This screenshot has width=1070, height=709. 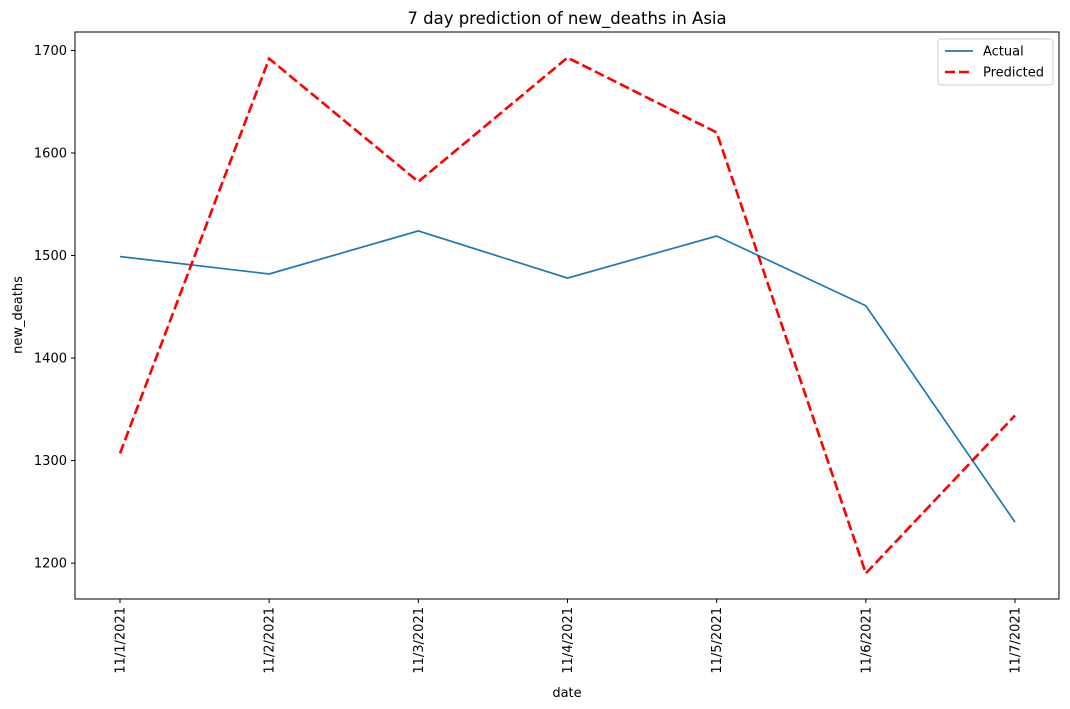 I want to click on x-tick-label: 11/6/2021, so click(x=866, y=640).